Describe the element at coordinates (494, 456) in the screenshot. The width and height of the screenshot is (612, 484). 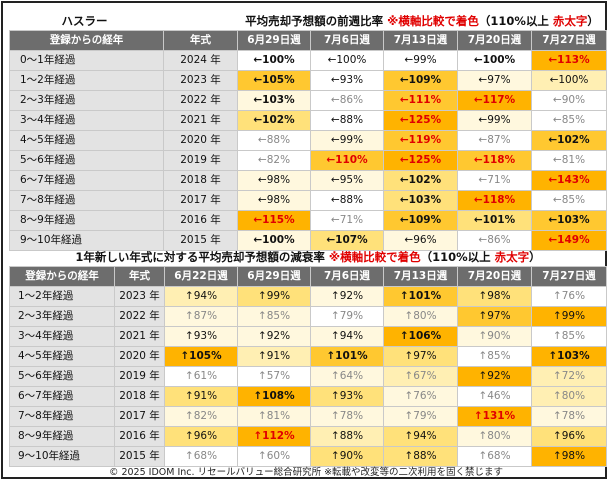
I see `value-cell: ↑68%` at that location.